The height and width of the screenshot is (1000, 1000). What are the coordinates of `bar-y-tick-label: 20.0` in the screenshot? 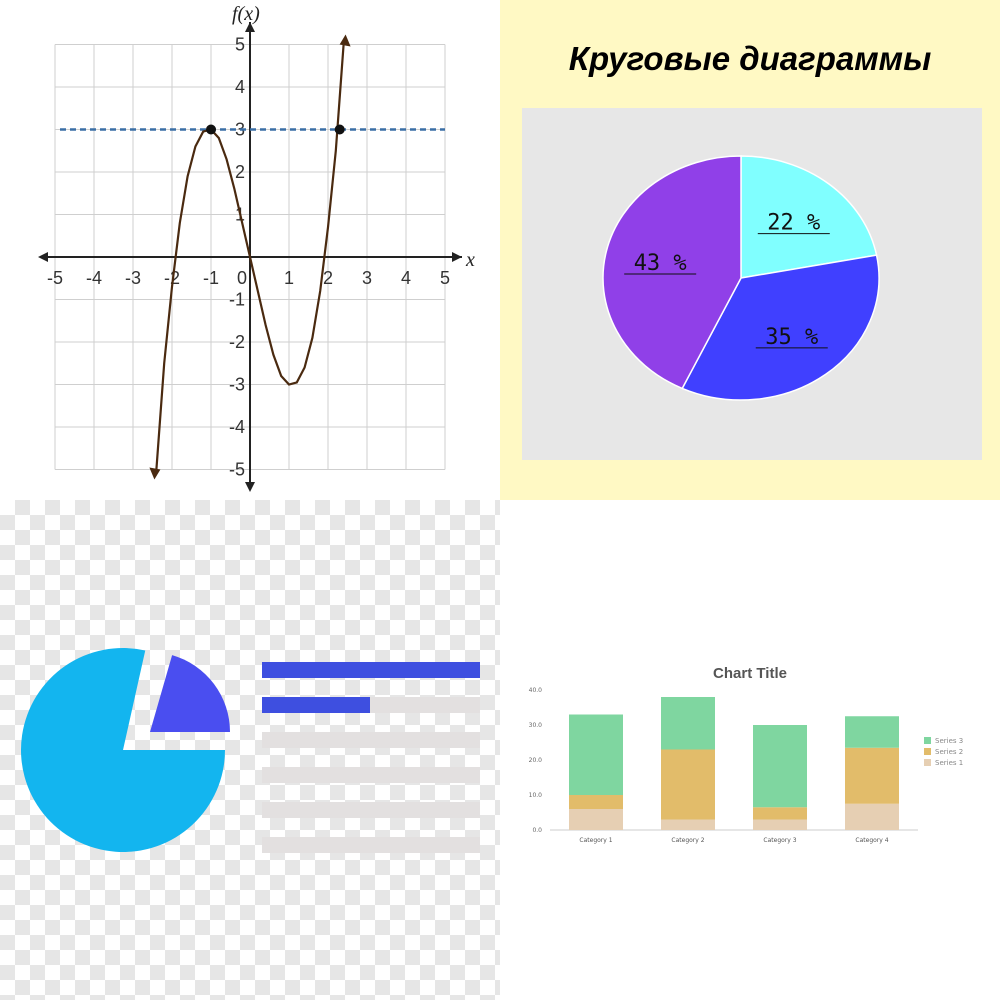 It's located at (536, 760).